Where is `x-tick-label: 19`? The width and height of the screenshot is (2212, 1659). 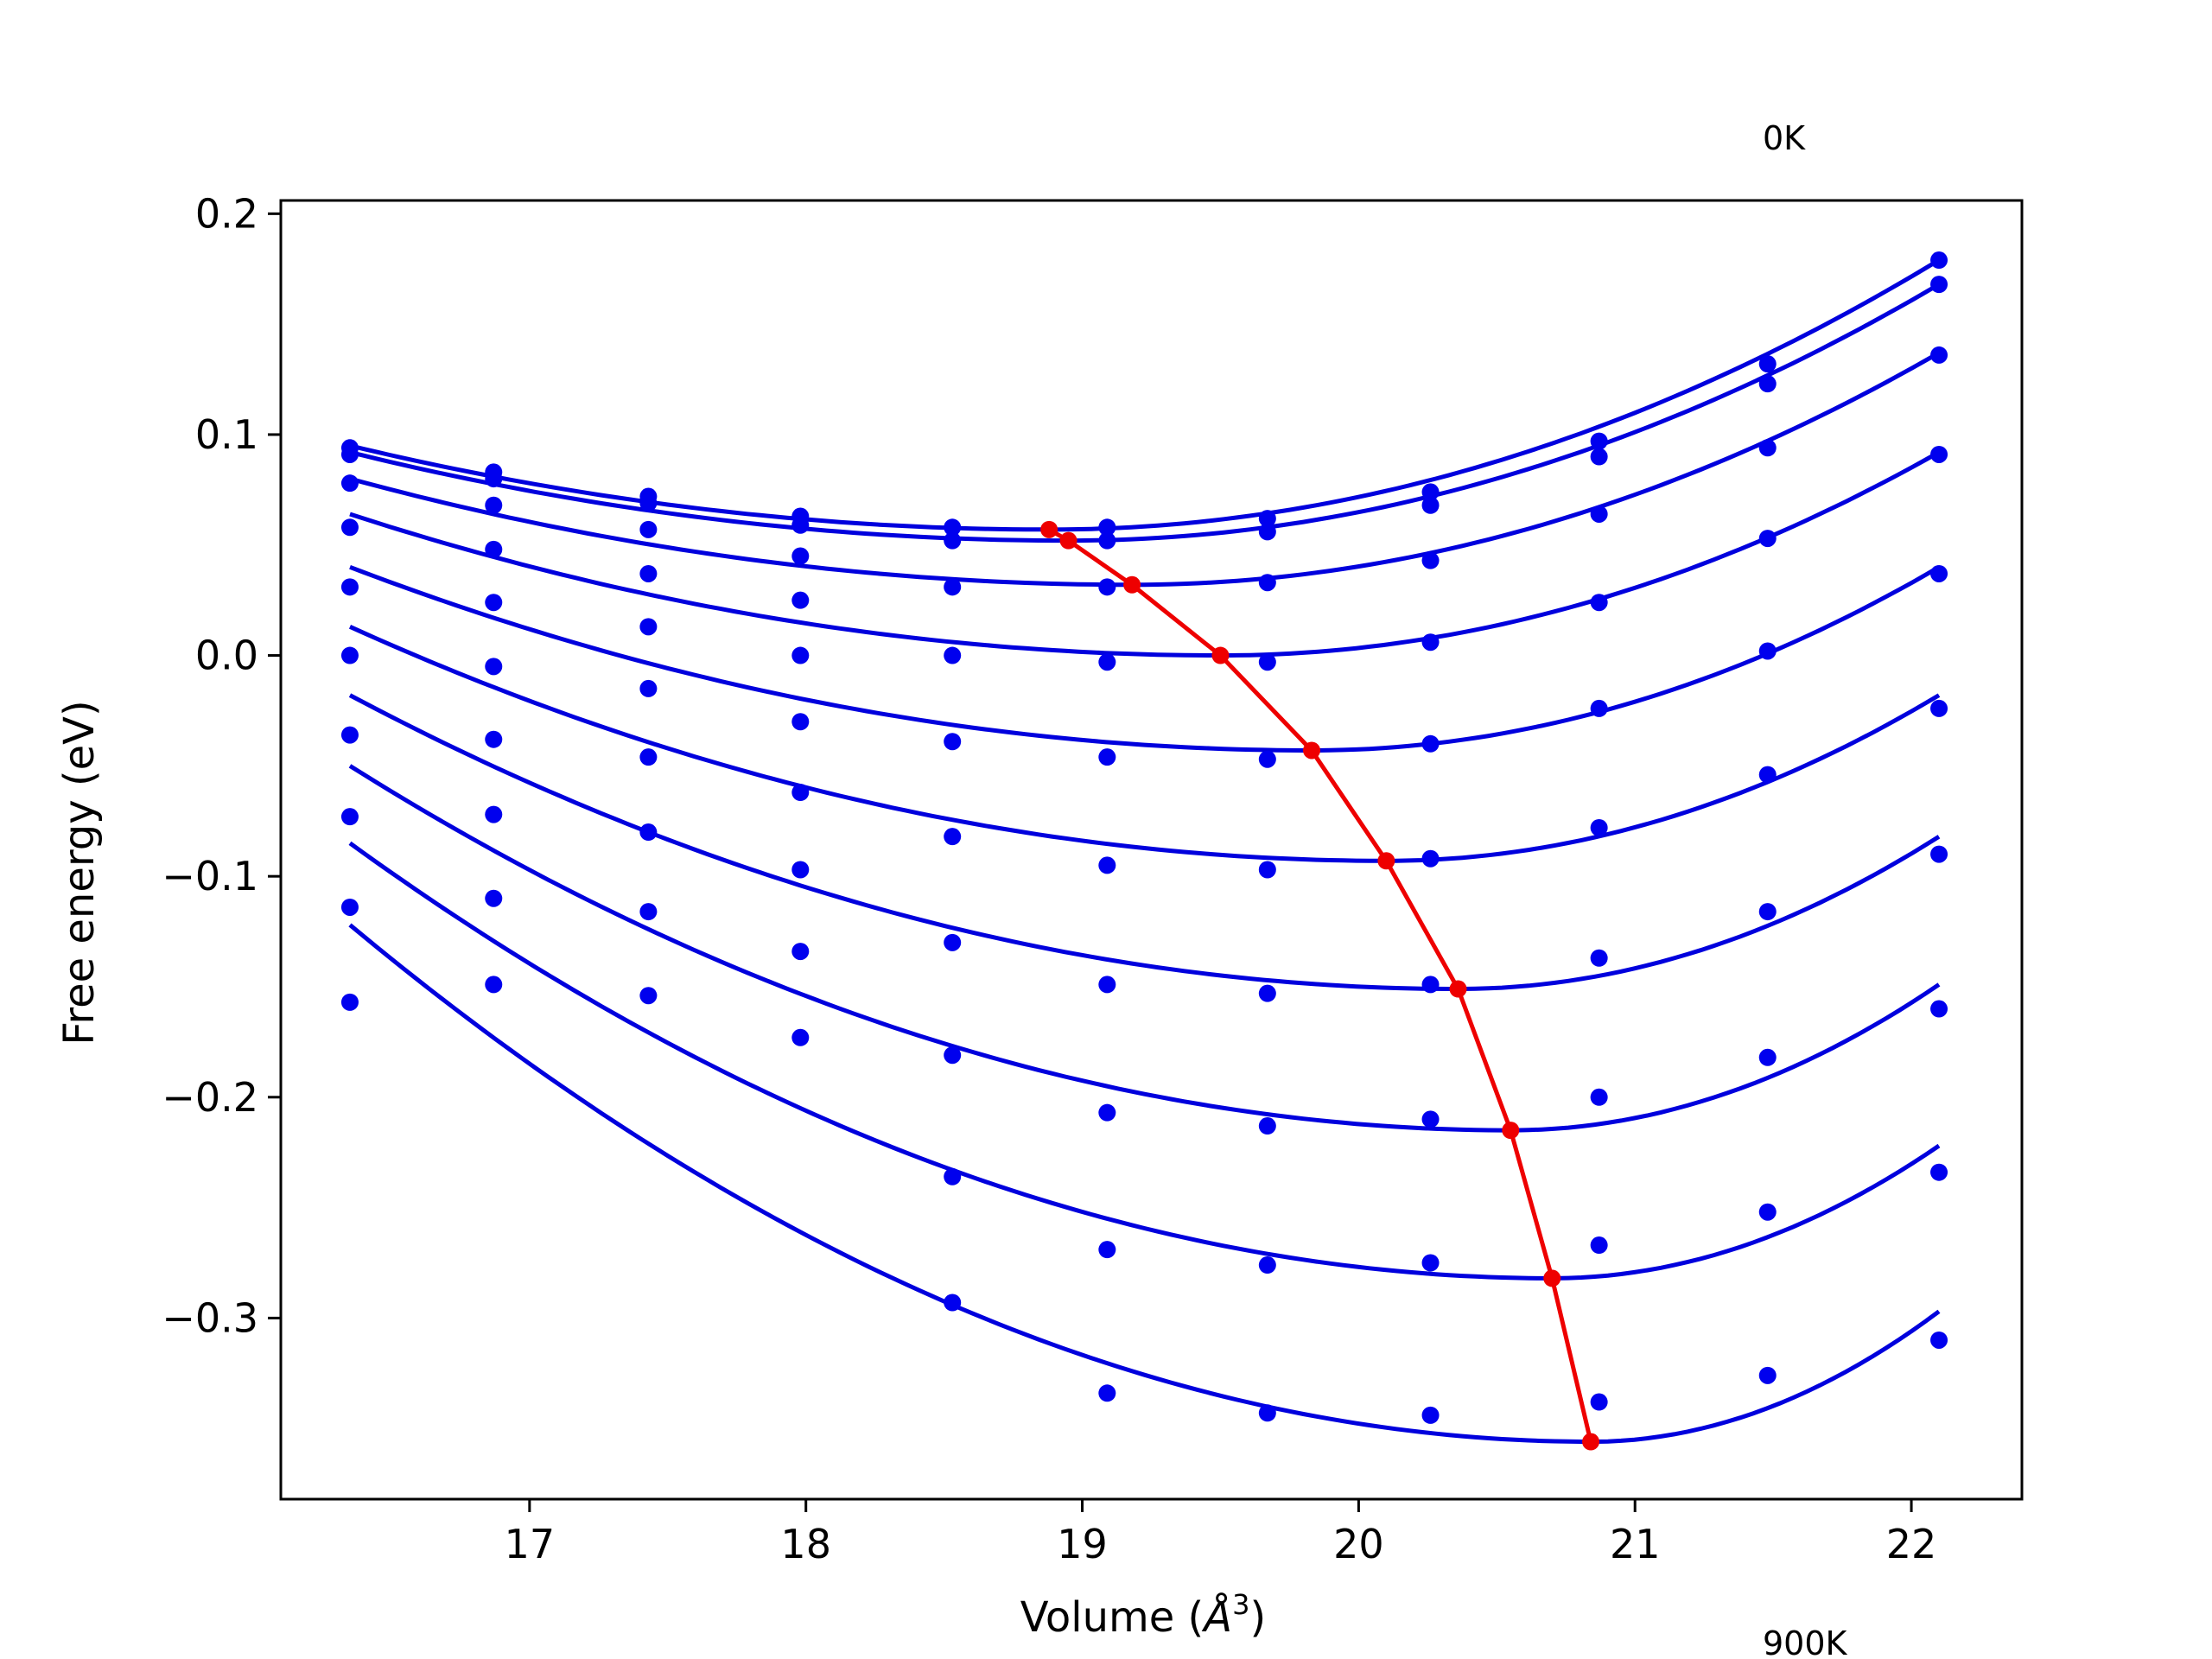 x-tick-label: 19 is located at coordinates (1082, 1544).